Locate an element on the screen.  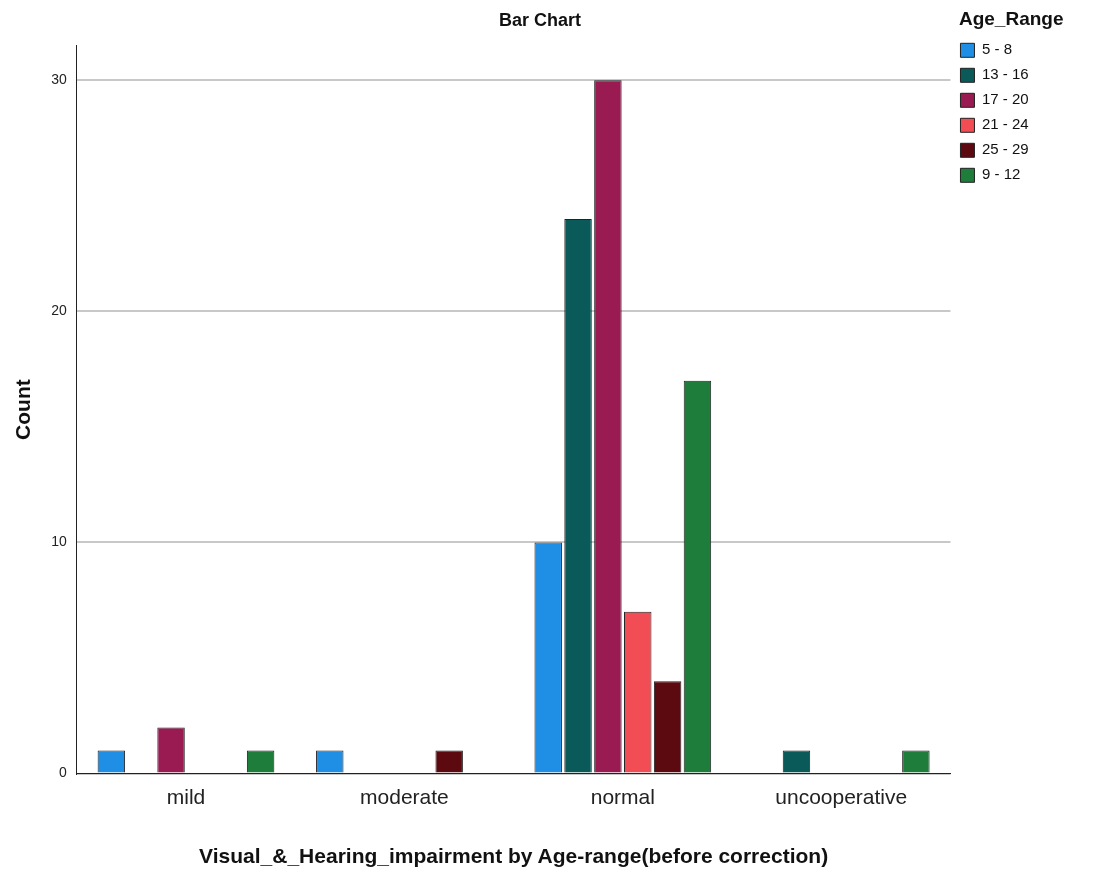
legend-label: 17 - 20 is located at coordinates (1022, 99).